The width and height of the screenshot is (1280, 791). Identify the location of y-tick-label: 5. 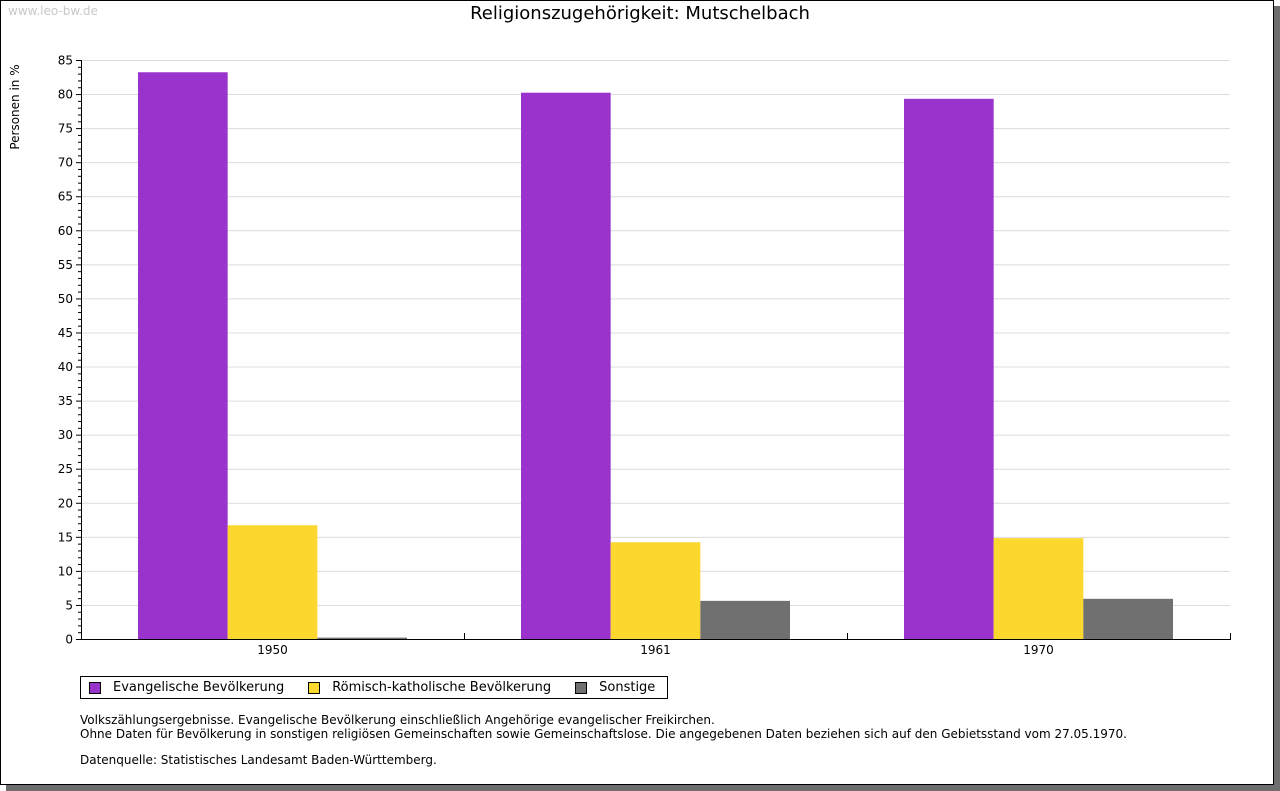
(69, 605).